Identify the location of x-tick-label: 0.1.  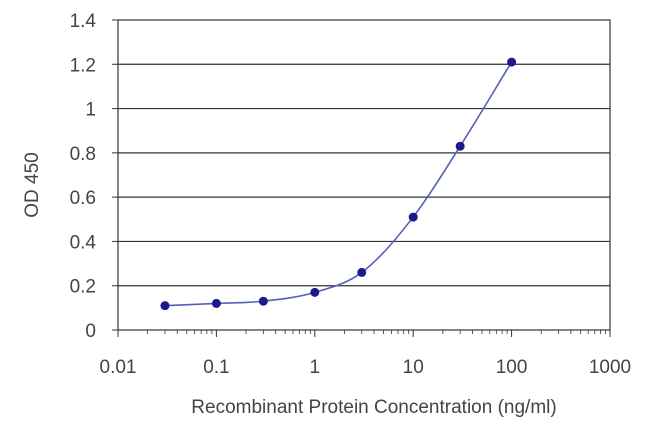
(216, 367).